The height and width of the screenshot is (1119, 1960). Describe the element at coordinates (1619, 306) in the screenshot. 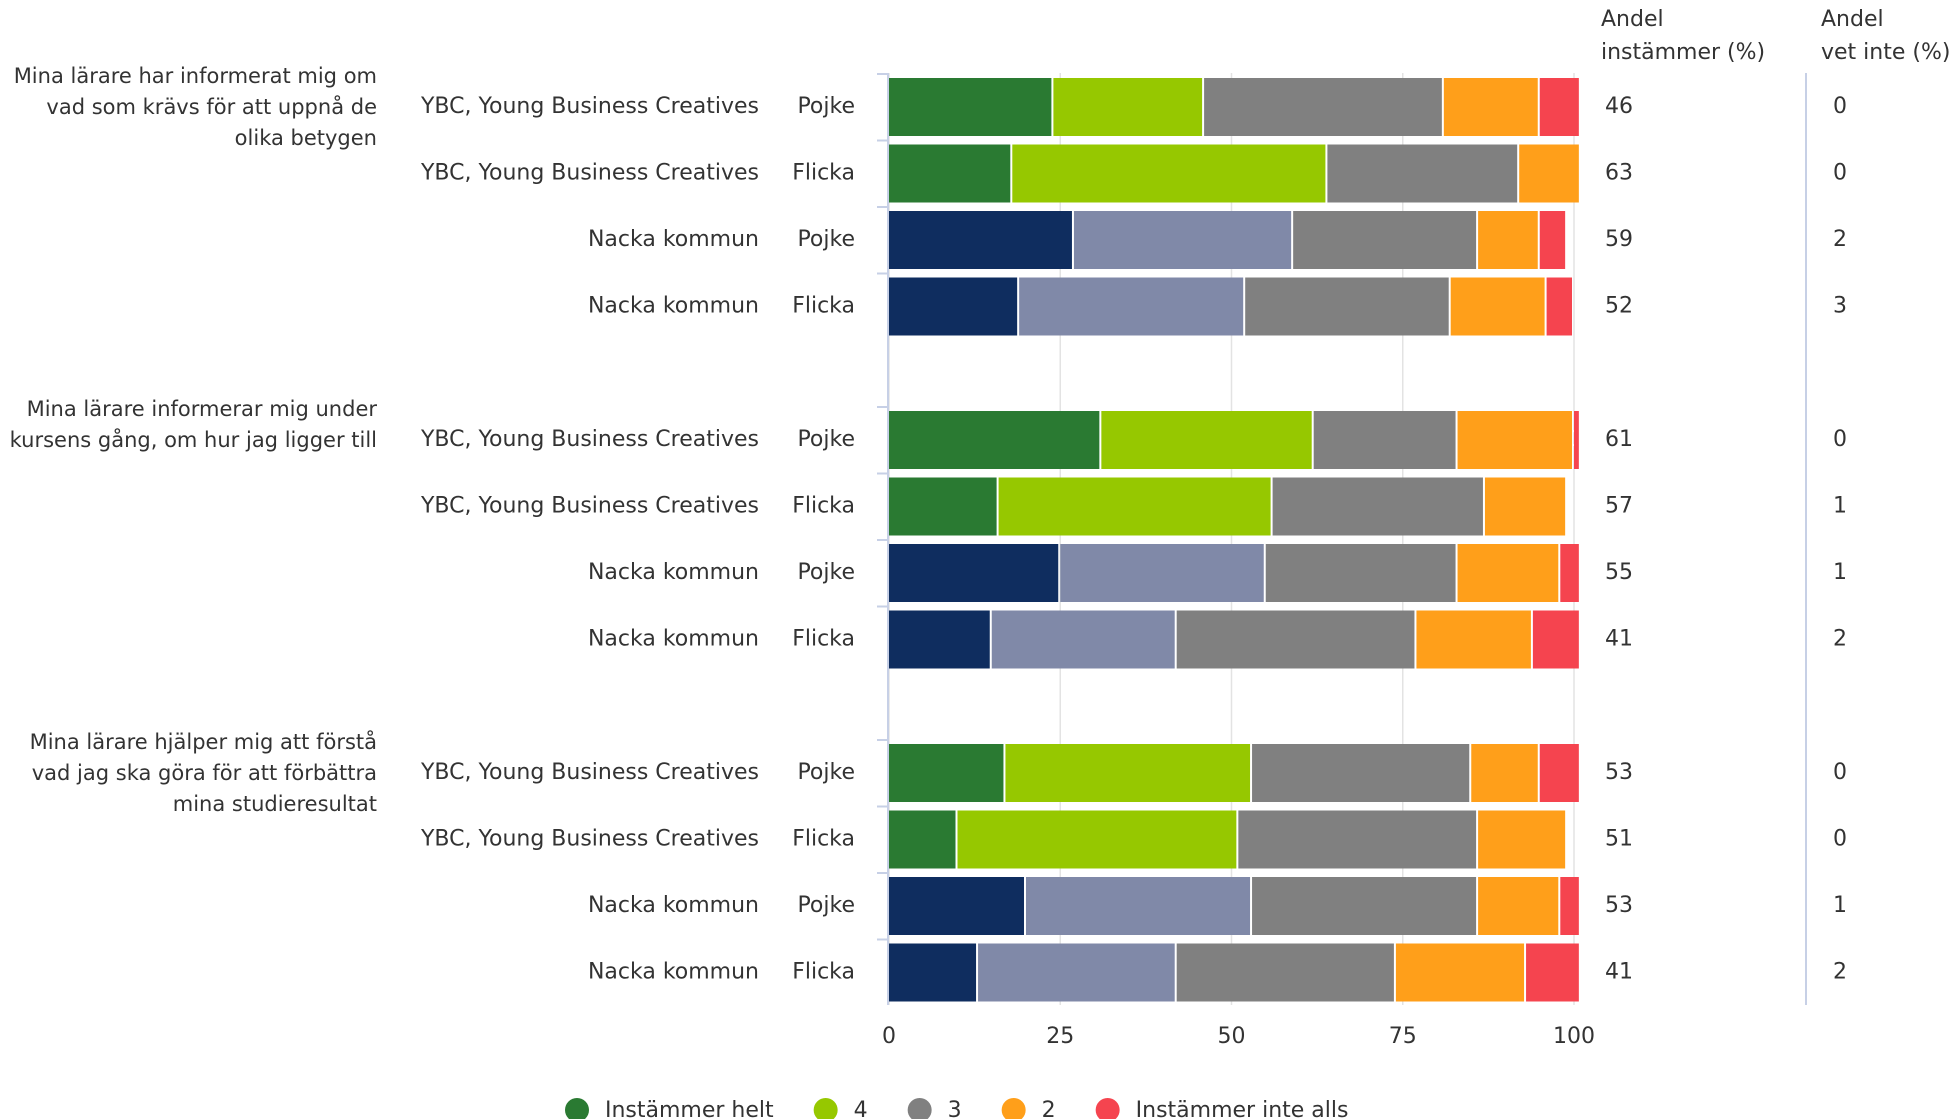

I see `column-value: 52` at that location.